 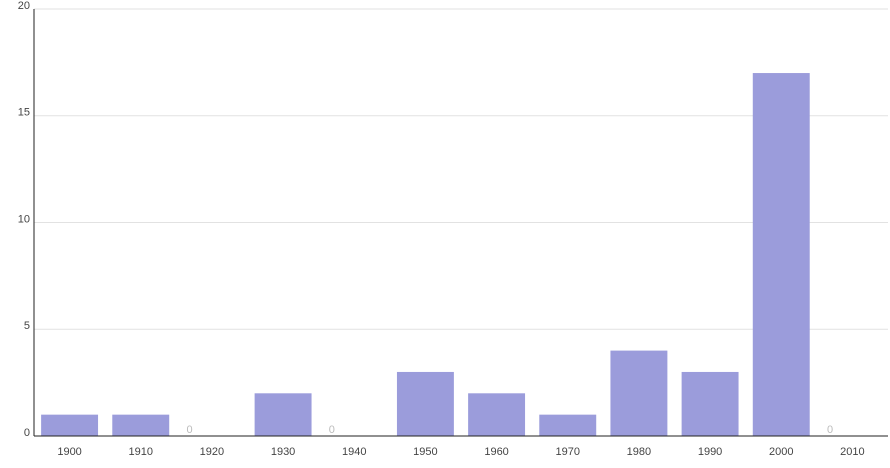 What do you see at coordinates (27, 326) in the screenshot?
I see `y-tick-label: 5` at bounding box center [27, 326].